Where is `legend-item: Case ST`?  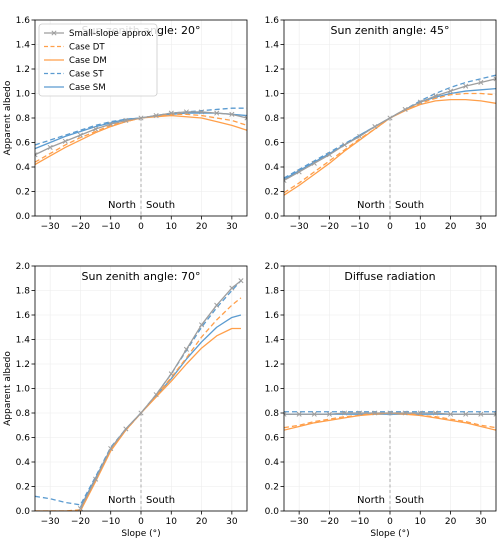
legend-item: Case ST is located at coordinates (74, 75).